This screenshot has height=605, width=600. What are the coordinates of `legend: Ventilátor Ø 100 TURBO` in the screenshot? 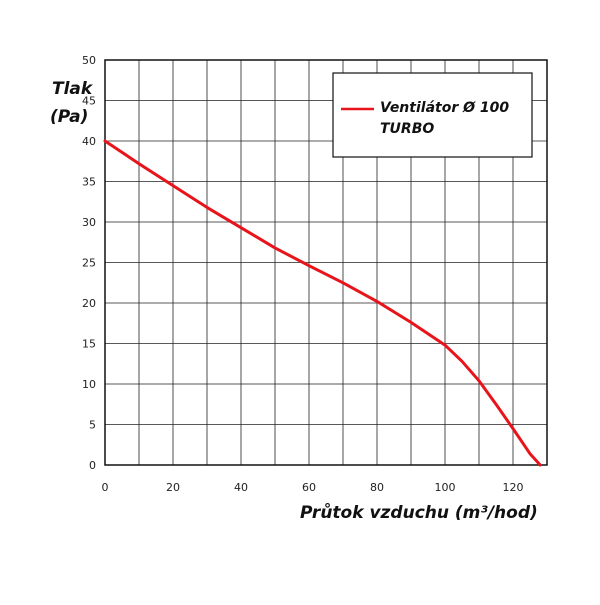 It's located at (432, 115).